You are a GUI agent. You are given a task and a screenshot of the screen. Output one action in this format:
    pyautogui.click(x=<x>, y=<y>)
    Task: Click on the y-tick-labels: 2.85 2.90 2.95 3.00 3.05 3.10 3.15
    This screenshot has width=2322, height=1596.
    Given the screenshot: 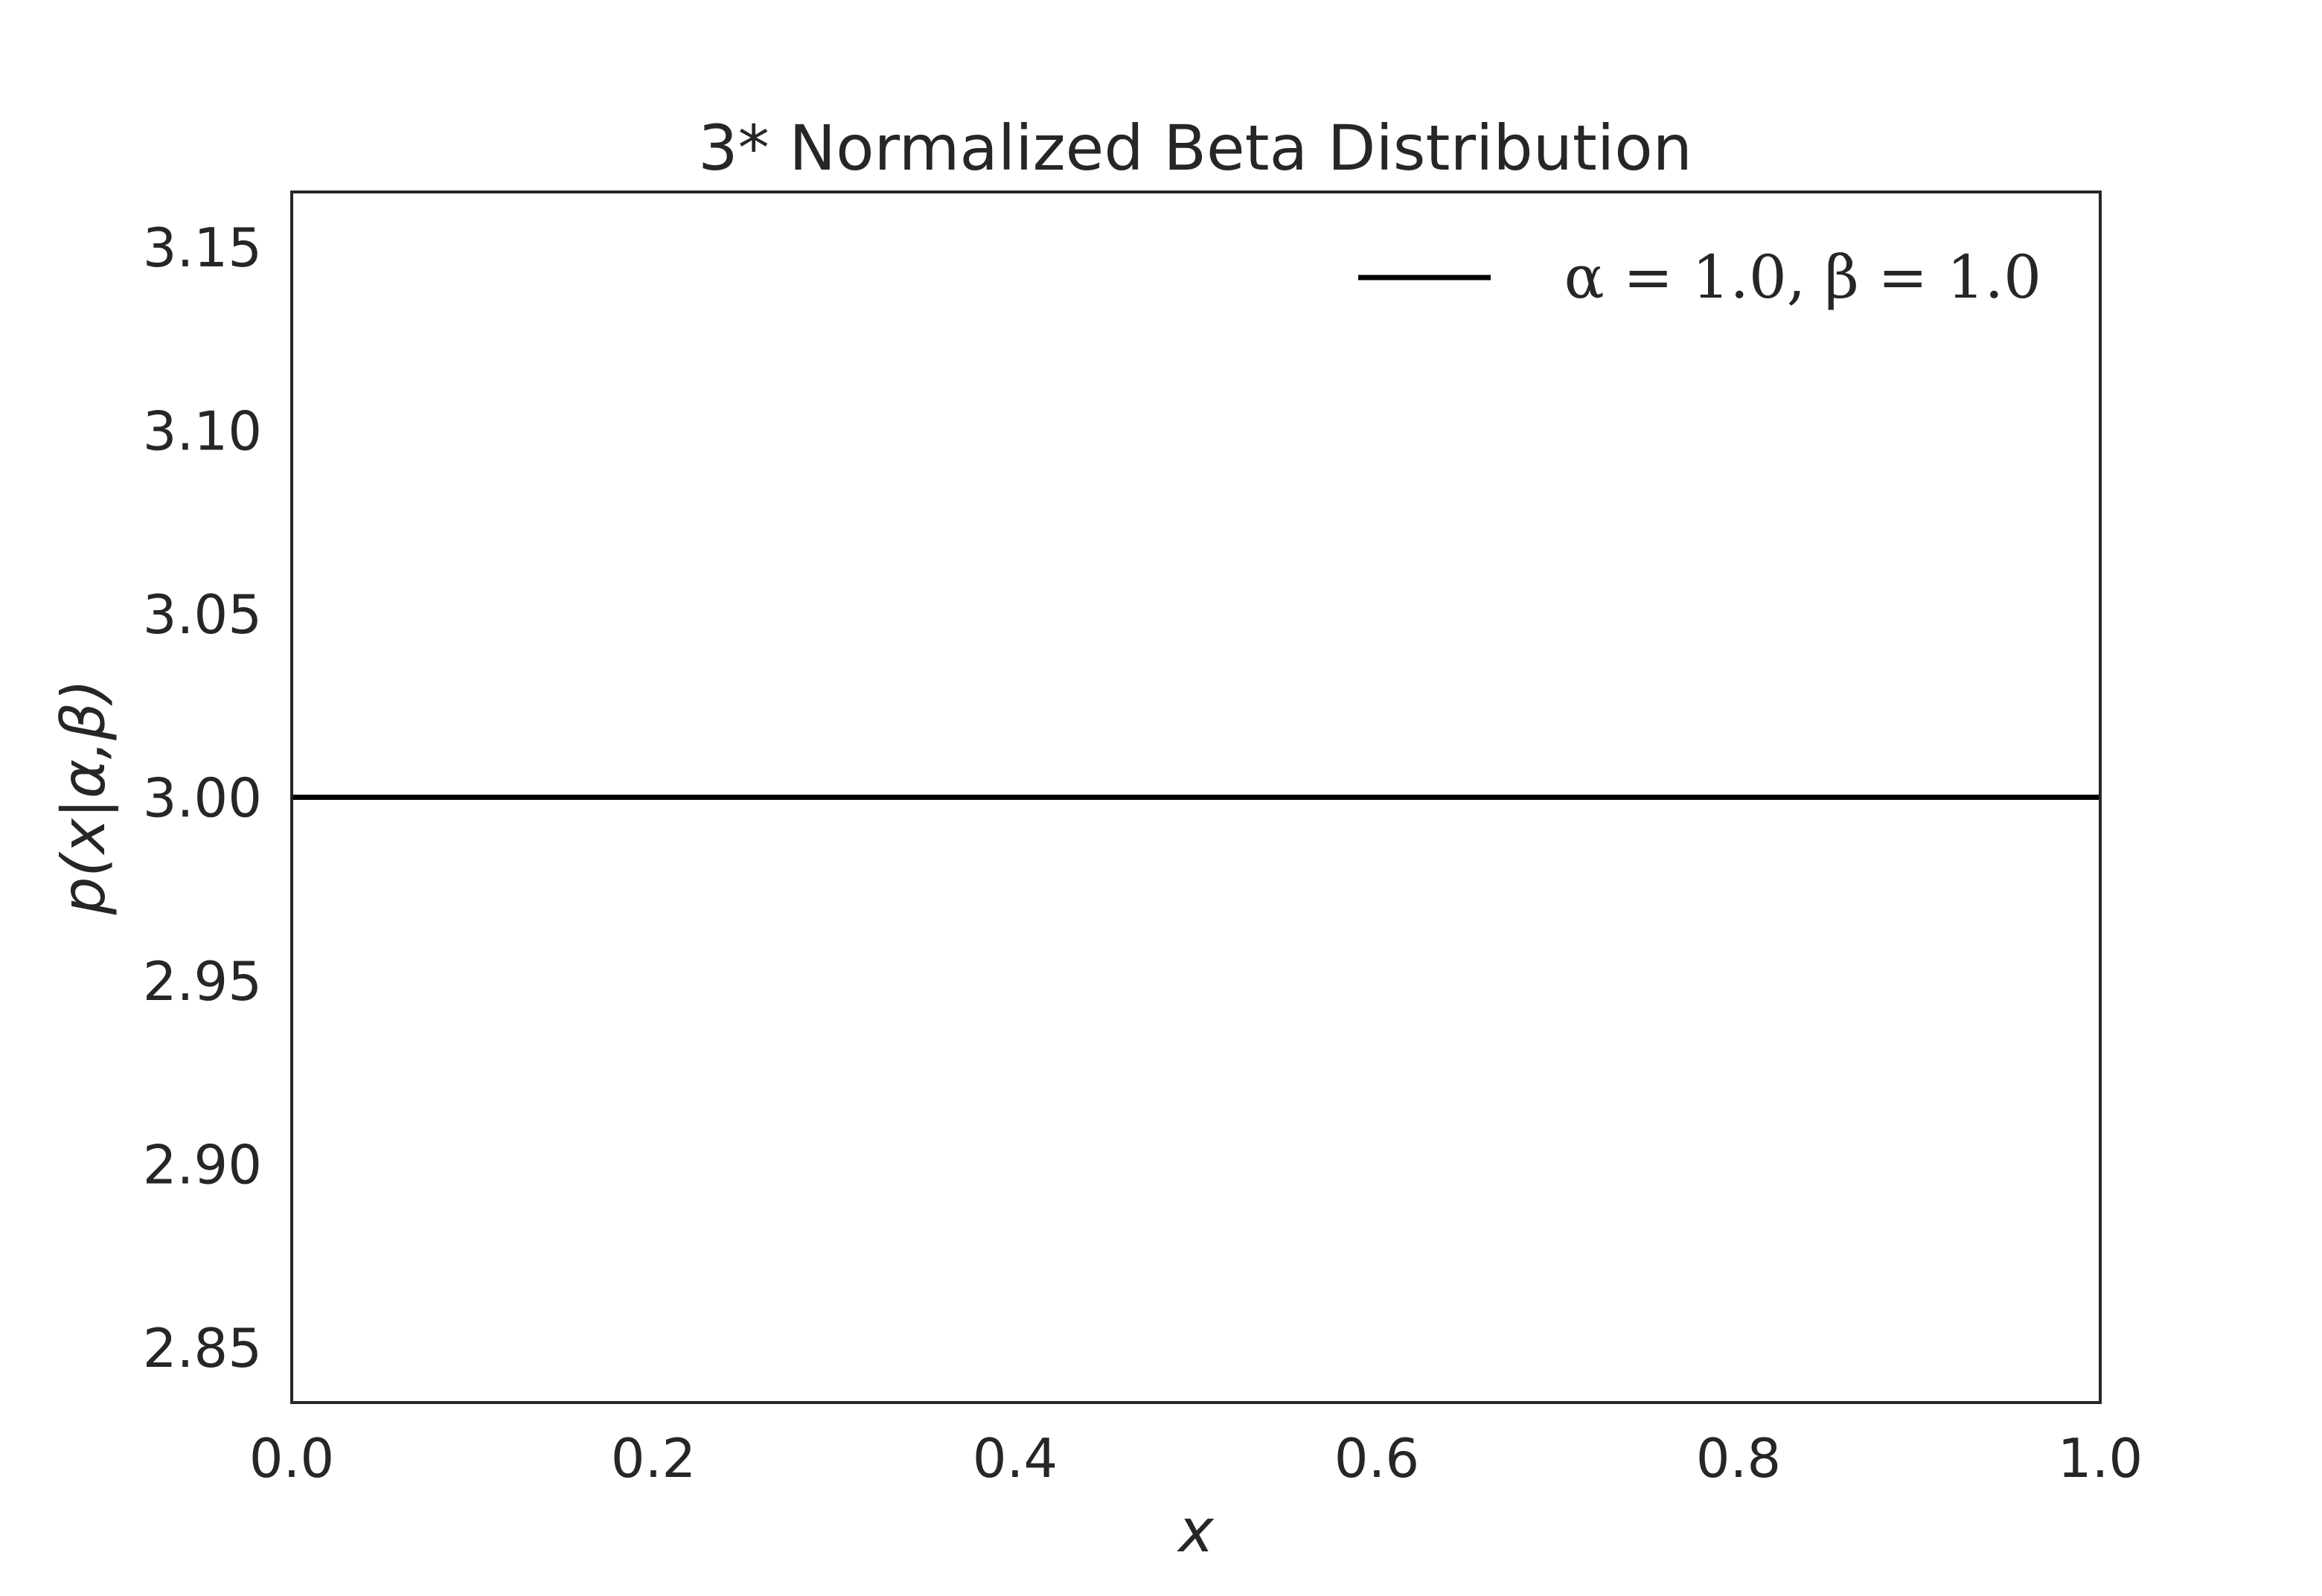 What is the action you would take?
    pyautogui.click(x=202, y=798)
    